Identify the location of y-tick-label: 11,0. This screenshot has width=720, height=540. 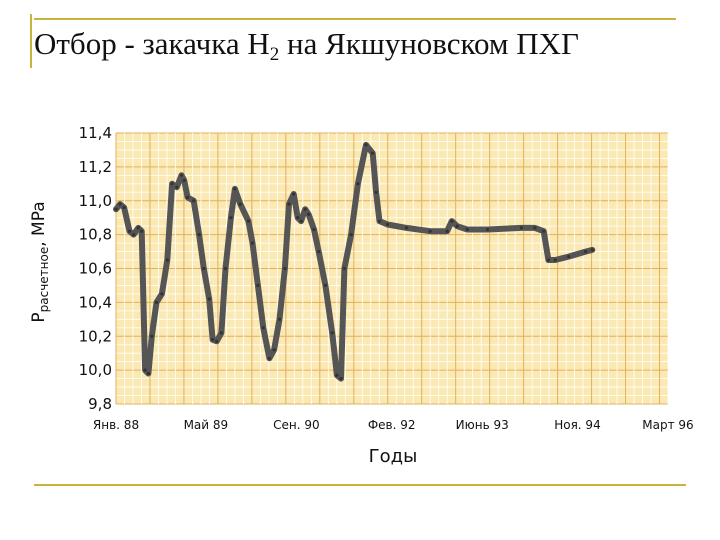
(95, 201).